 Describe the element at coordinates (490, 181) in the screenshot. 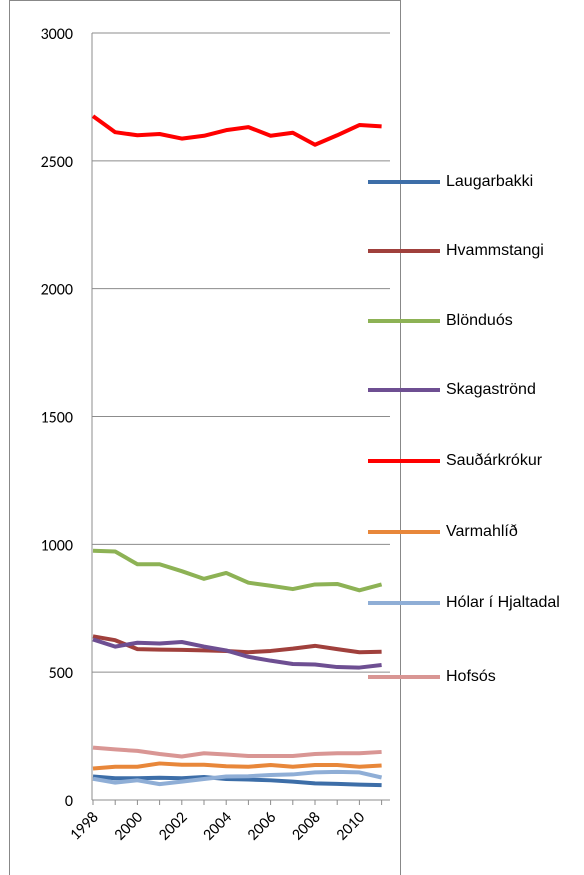

I see `legend-label: Laugarbakki` at that location.